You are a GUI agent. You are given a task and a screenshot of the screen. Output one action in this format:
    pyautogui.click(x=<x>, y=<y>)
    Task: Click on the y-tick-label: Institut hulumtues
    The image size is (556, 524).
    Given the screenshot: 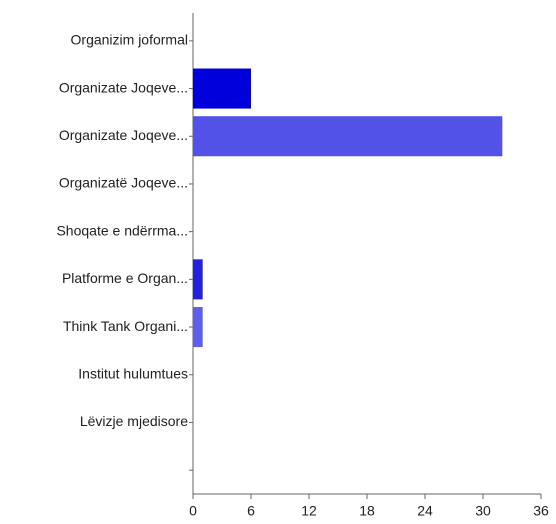 What is the action you would take?
    pyautogui.click(x=133, y=373)
    